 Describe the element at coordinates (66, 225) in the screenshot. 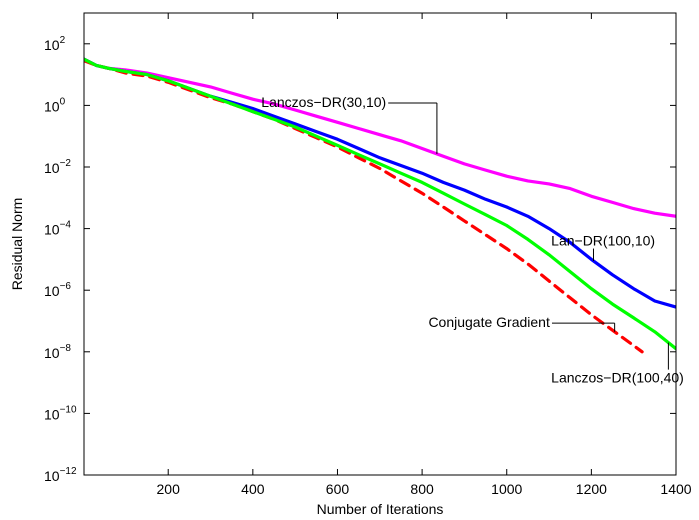

I see `y-tick-exponent: −4` at that location.